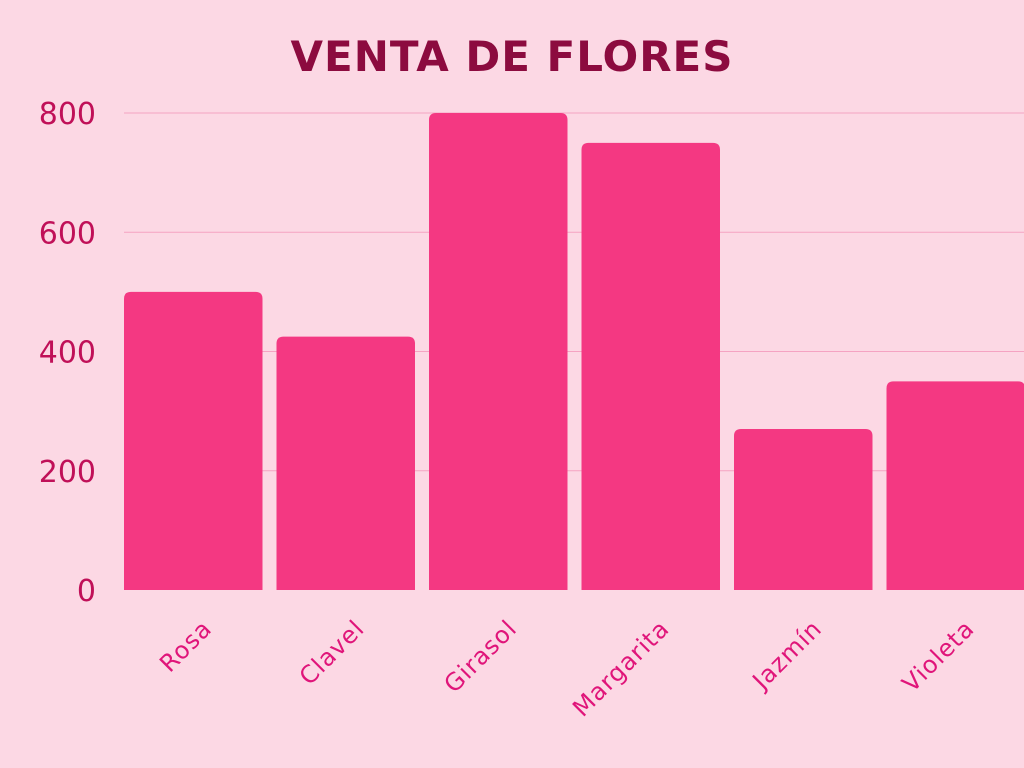 This screenshot has height=768, width=1024. I want to click on bar-girasol, so click(498, 351).